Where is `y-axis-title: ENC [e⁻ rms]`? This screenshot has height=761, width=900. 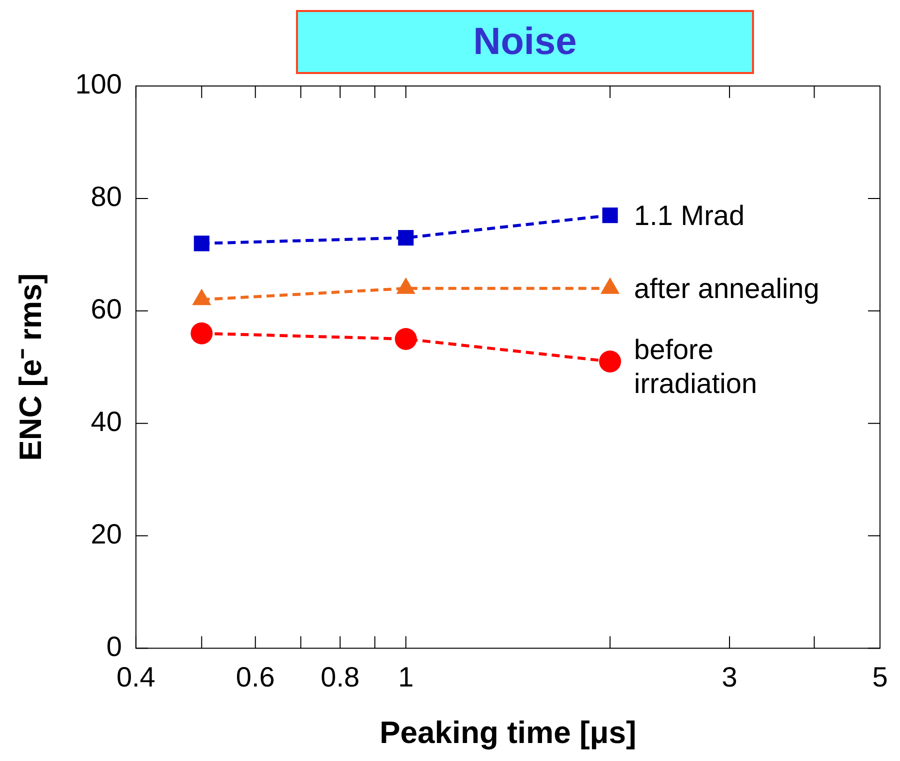
y-axis-title: ENC [e⁻ rms] is located at coordinates (30, 367).